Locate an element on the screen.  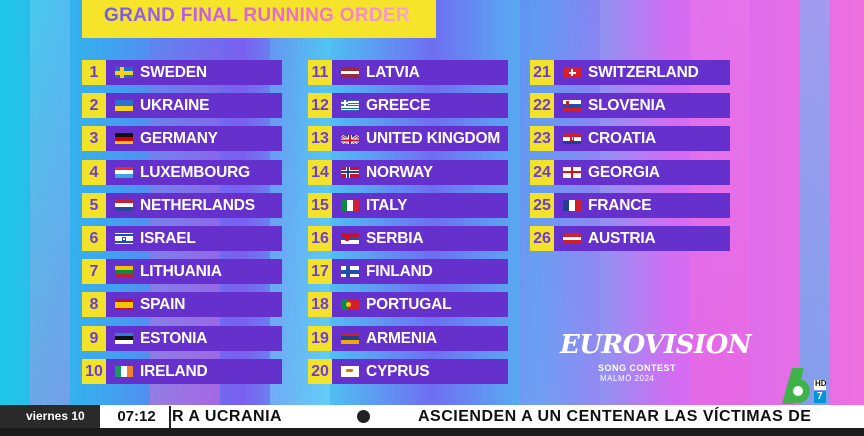
serbia-flag-icon is located at coordinates (350, 238).